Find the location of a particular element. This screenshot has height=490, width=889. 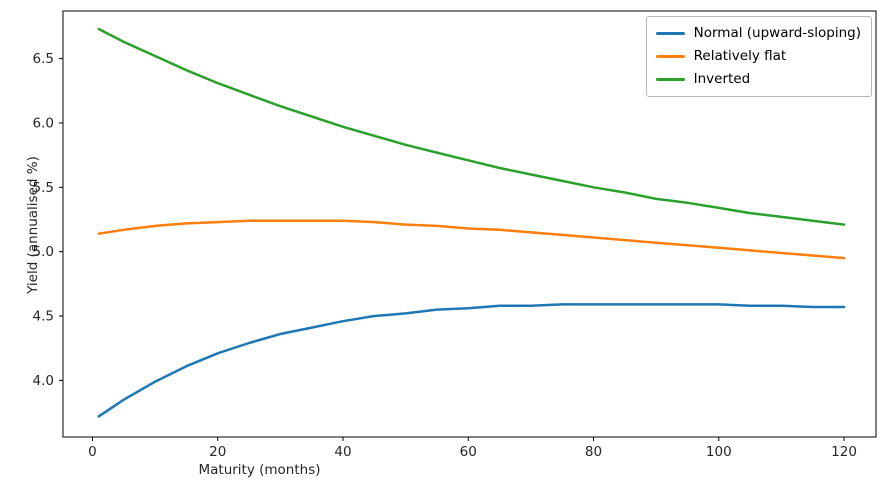

legend-line-swatch-flat is located at coordinates (670, 56).